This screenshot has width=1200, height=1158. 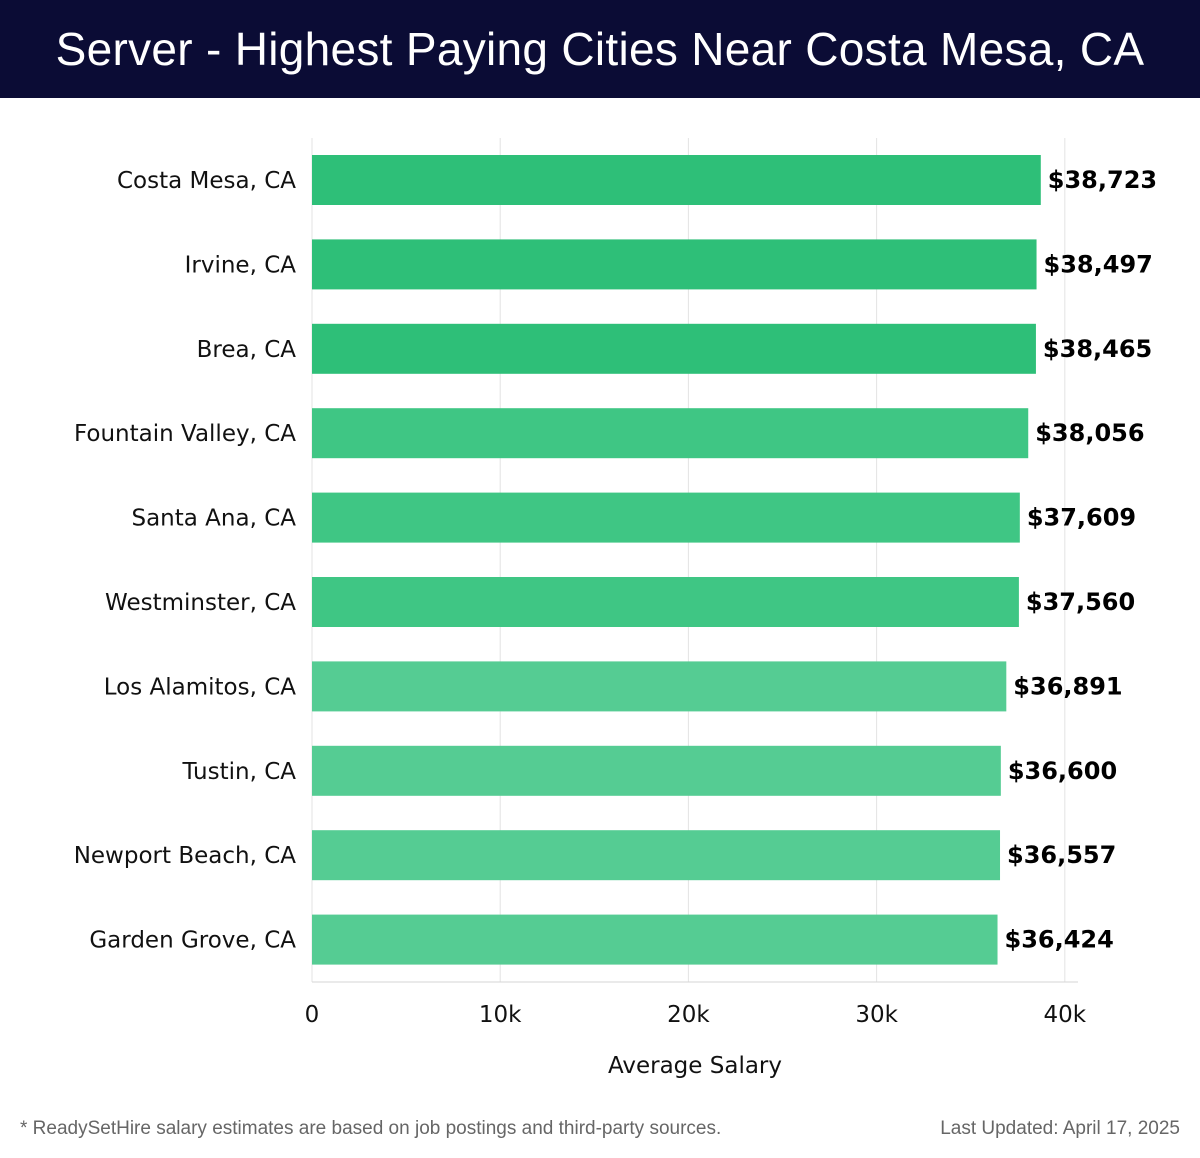 What do you see at coordinates (1062, 771) in the screenshot?
I see `value-label: $36,600` at bounding box center [1062, 771].